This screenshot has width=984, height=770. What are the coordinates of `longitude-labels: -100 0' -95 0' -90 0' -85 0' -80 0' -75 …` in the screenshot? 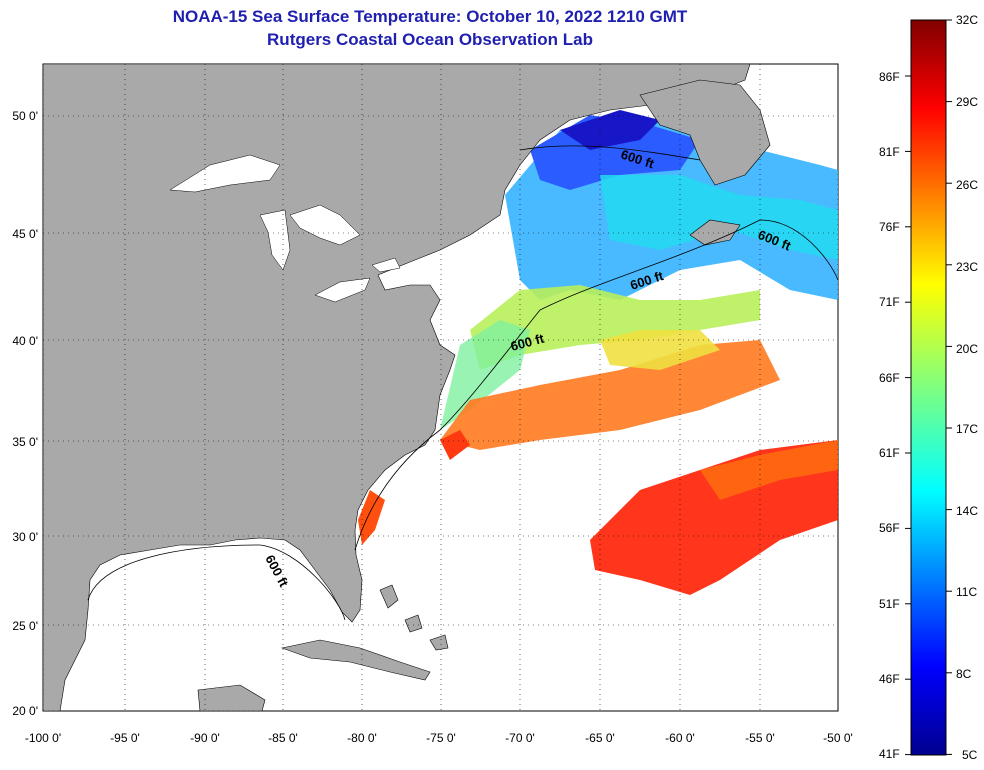 It's located at (439, 738).